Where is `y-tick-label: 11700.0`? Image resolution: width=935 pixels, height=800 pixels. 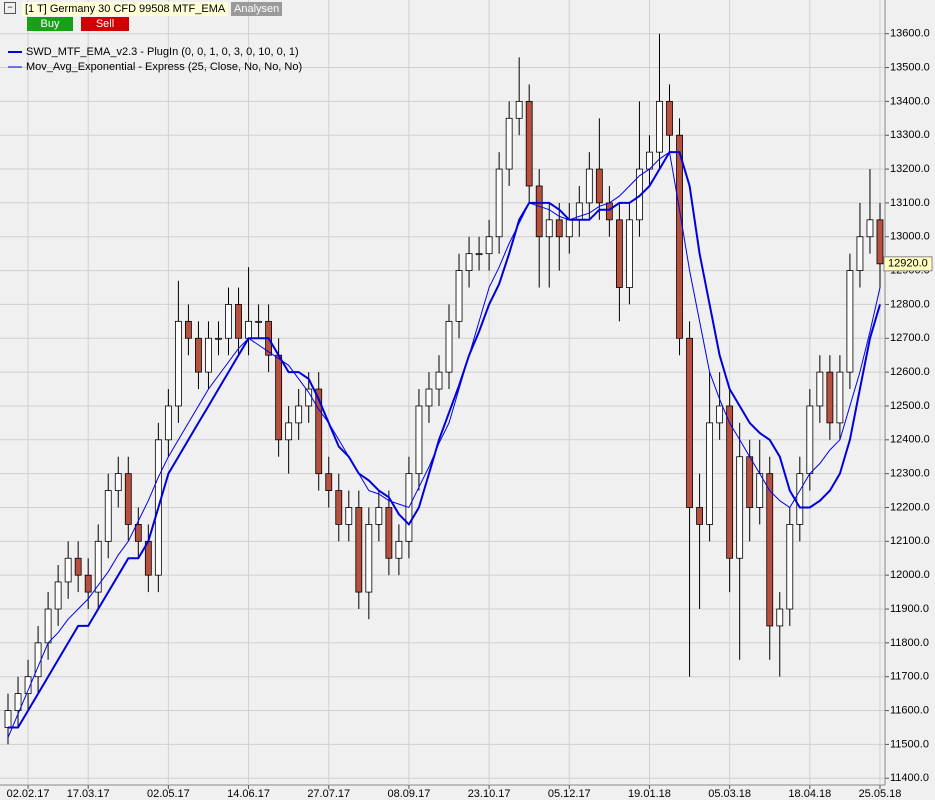
y-tick-label: 11700.0 is located at coordinates (909, 677).